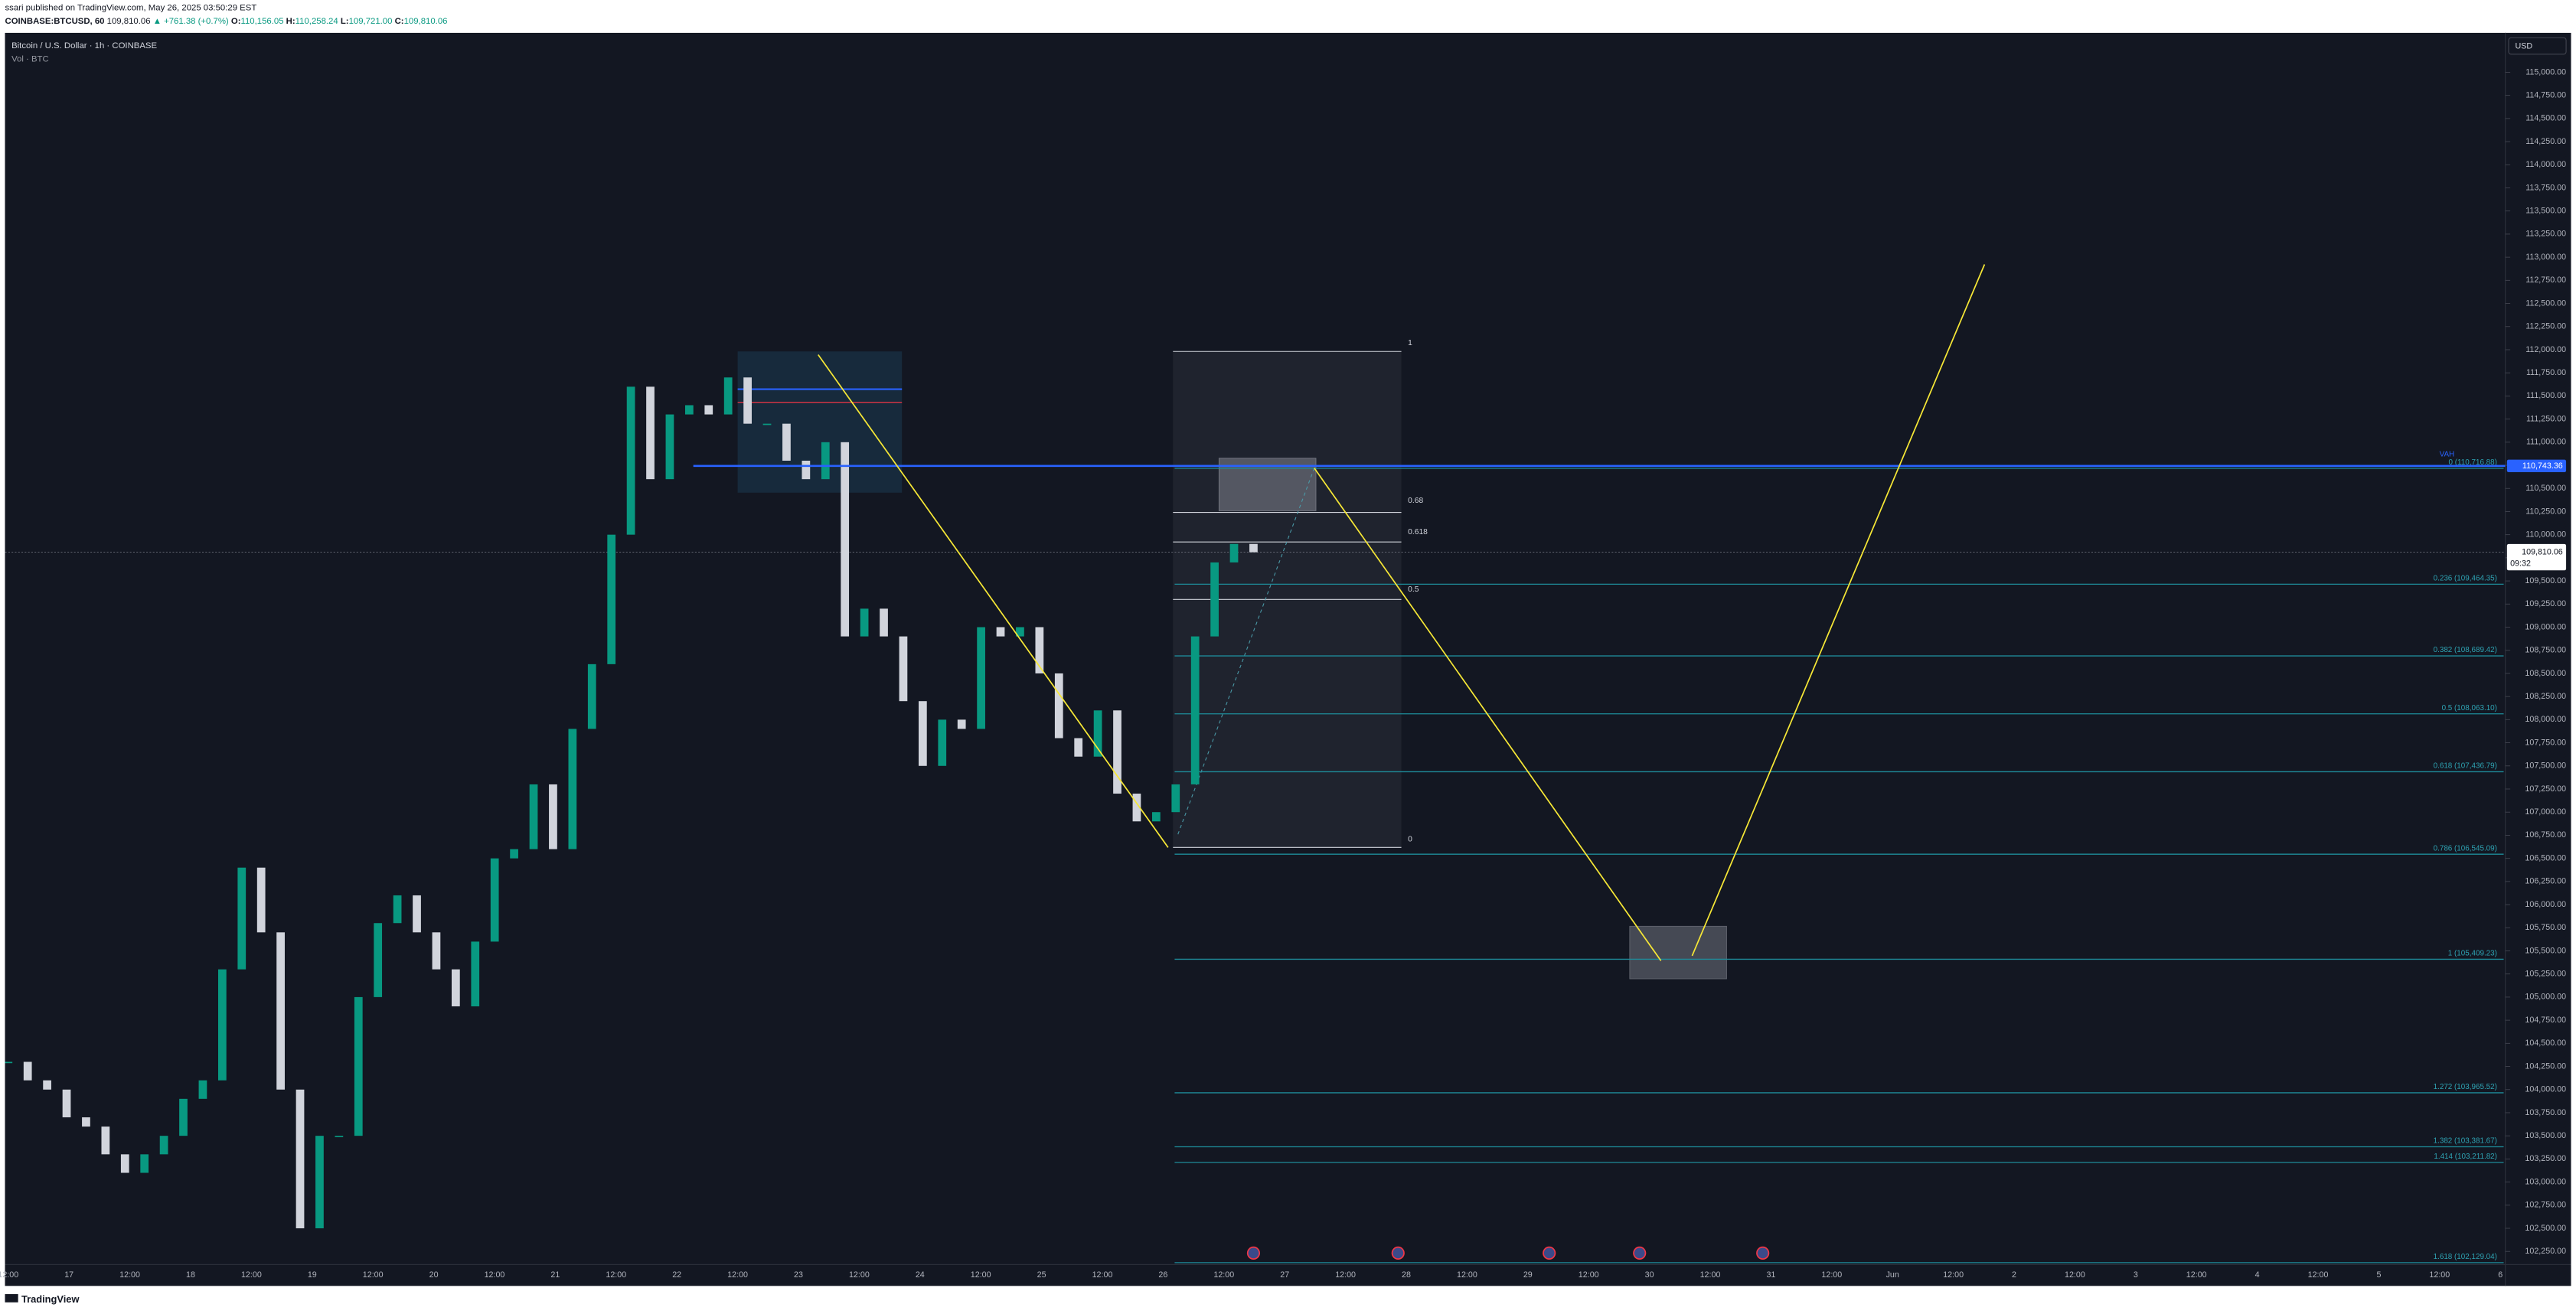 This screenshot has width=2576, height=1314. I want to click on open-label: O:, so click(236, 21).